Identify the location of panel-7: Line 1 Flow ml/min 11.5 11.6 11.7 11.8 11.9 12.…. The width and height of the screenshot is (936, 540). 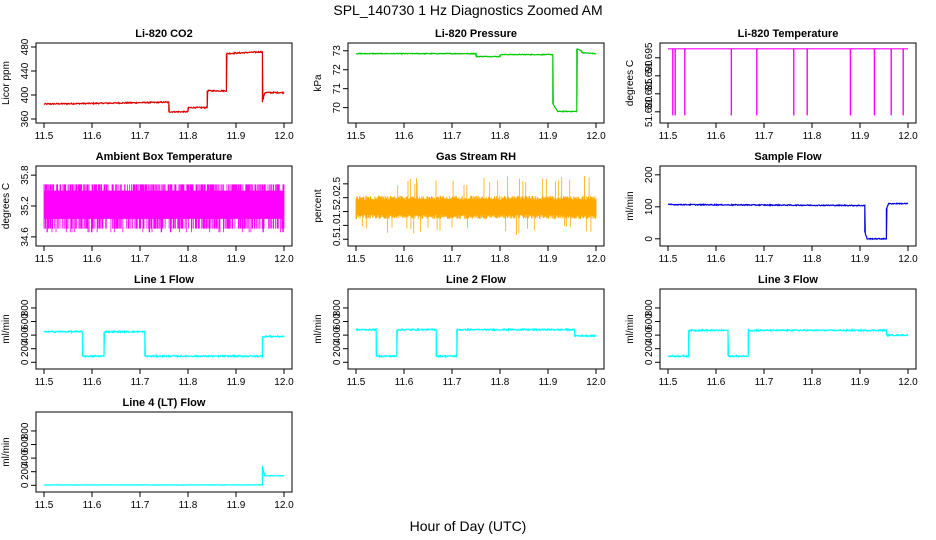
(147, 331).